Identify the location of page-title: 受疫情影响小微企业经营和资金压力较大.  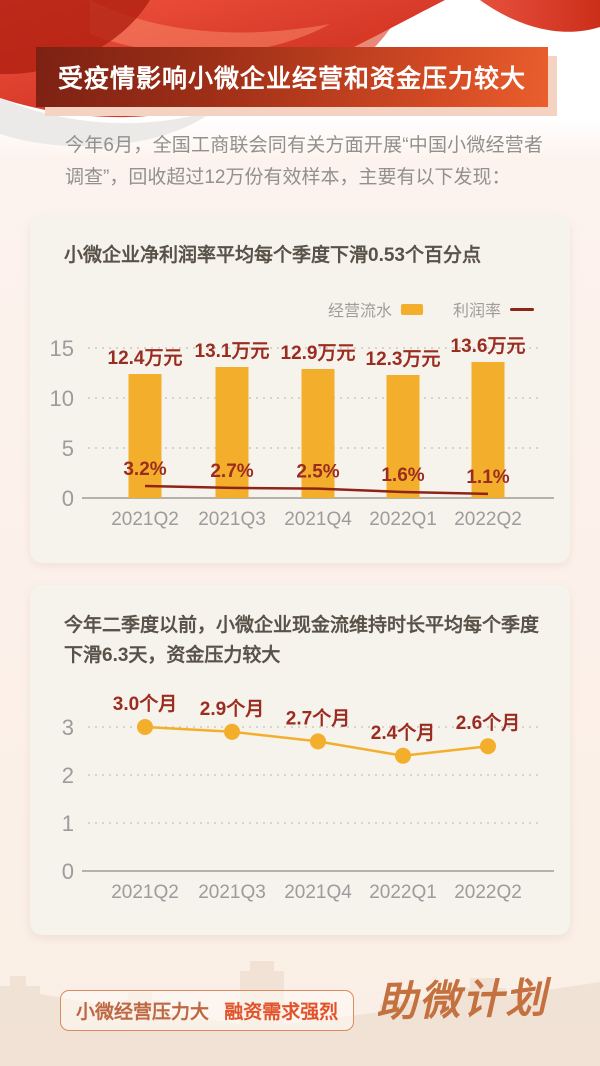
(291, 79).